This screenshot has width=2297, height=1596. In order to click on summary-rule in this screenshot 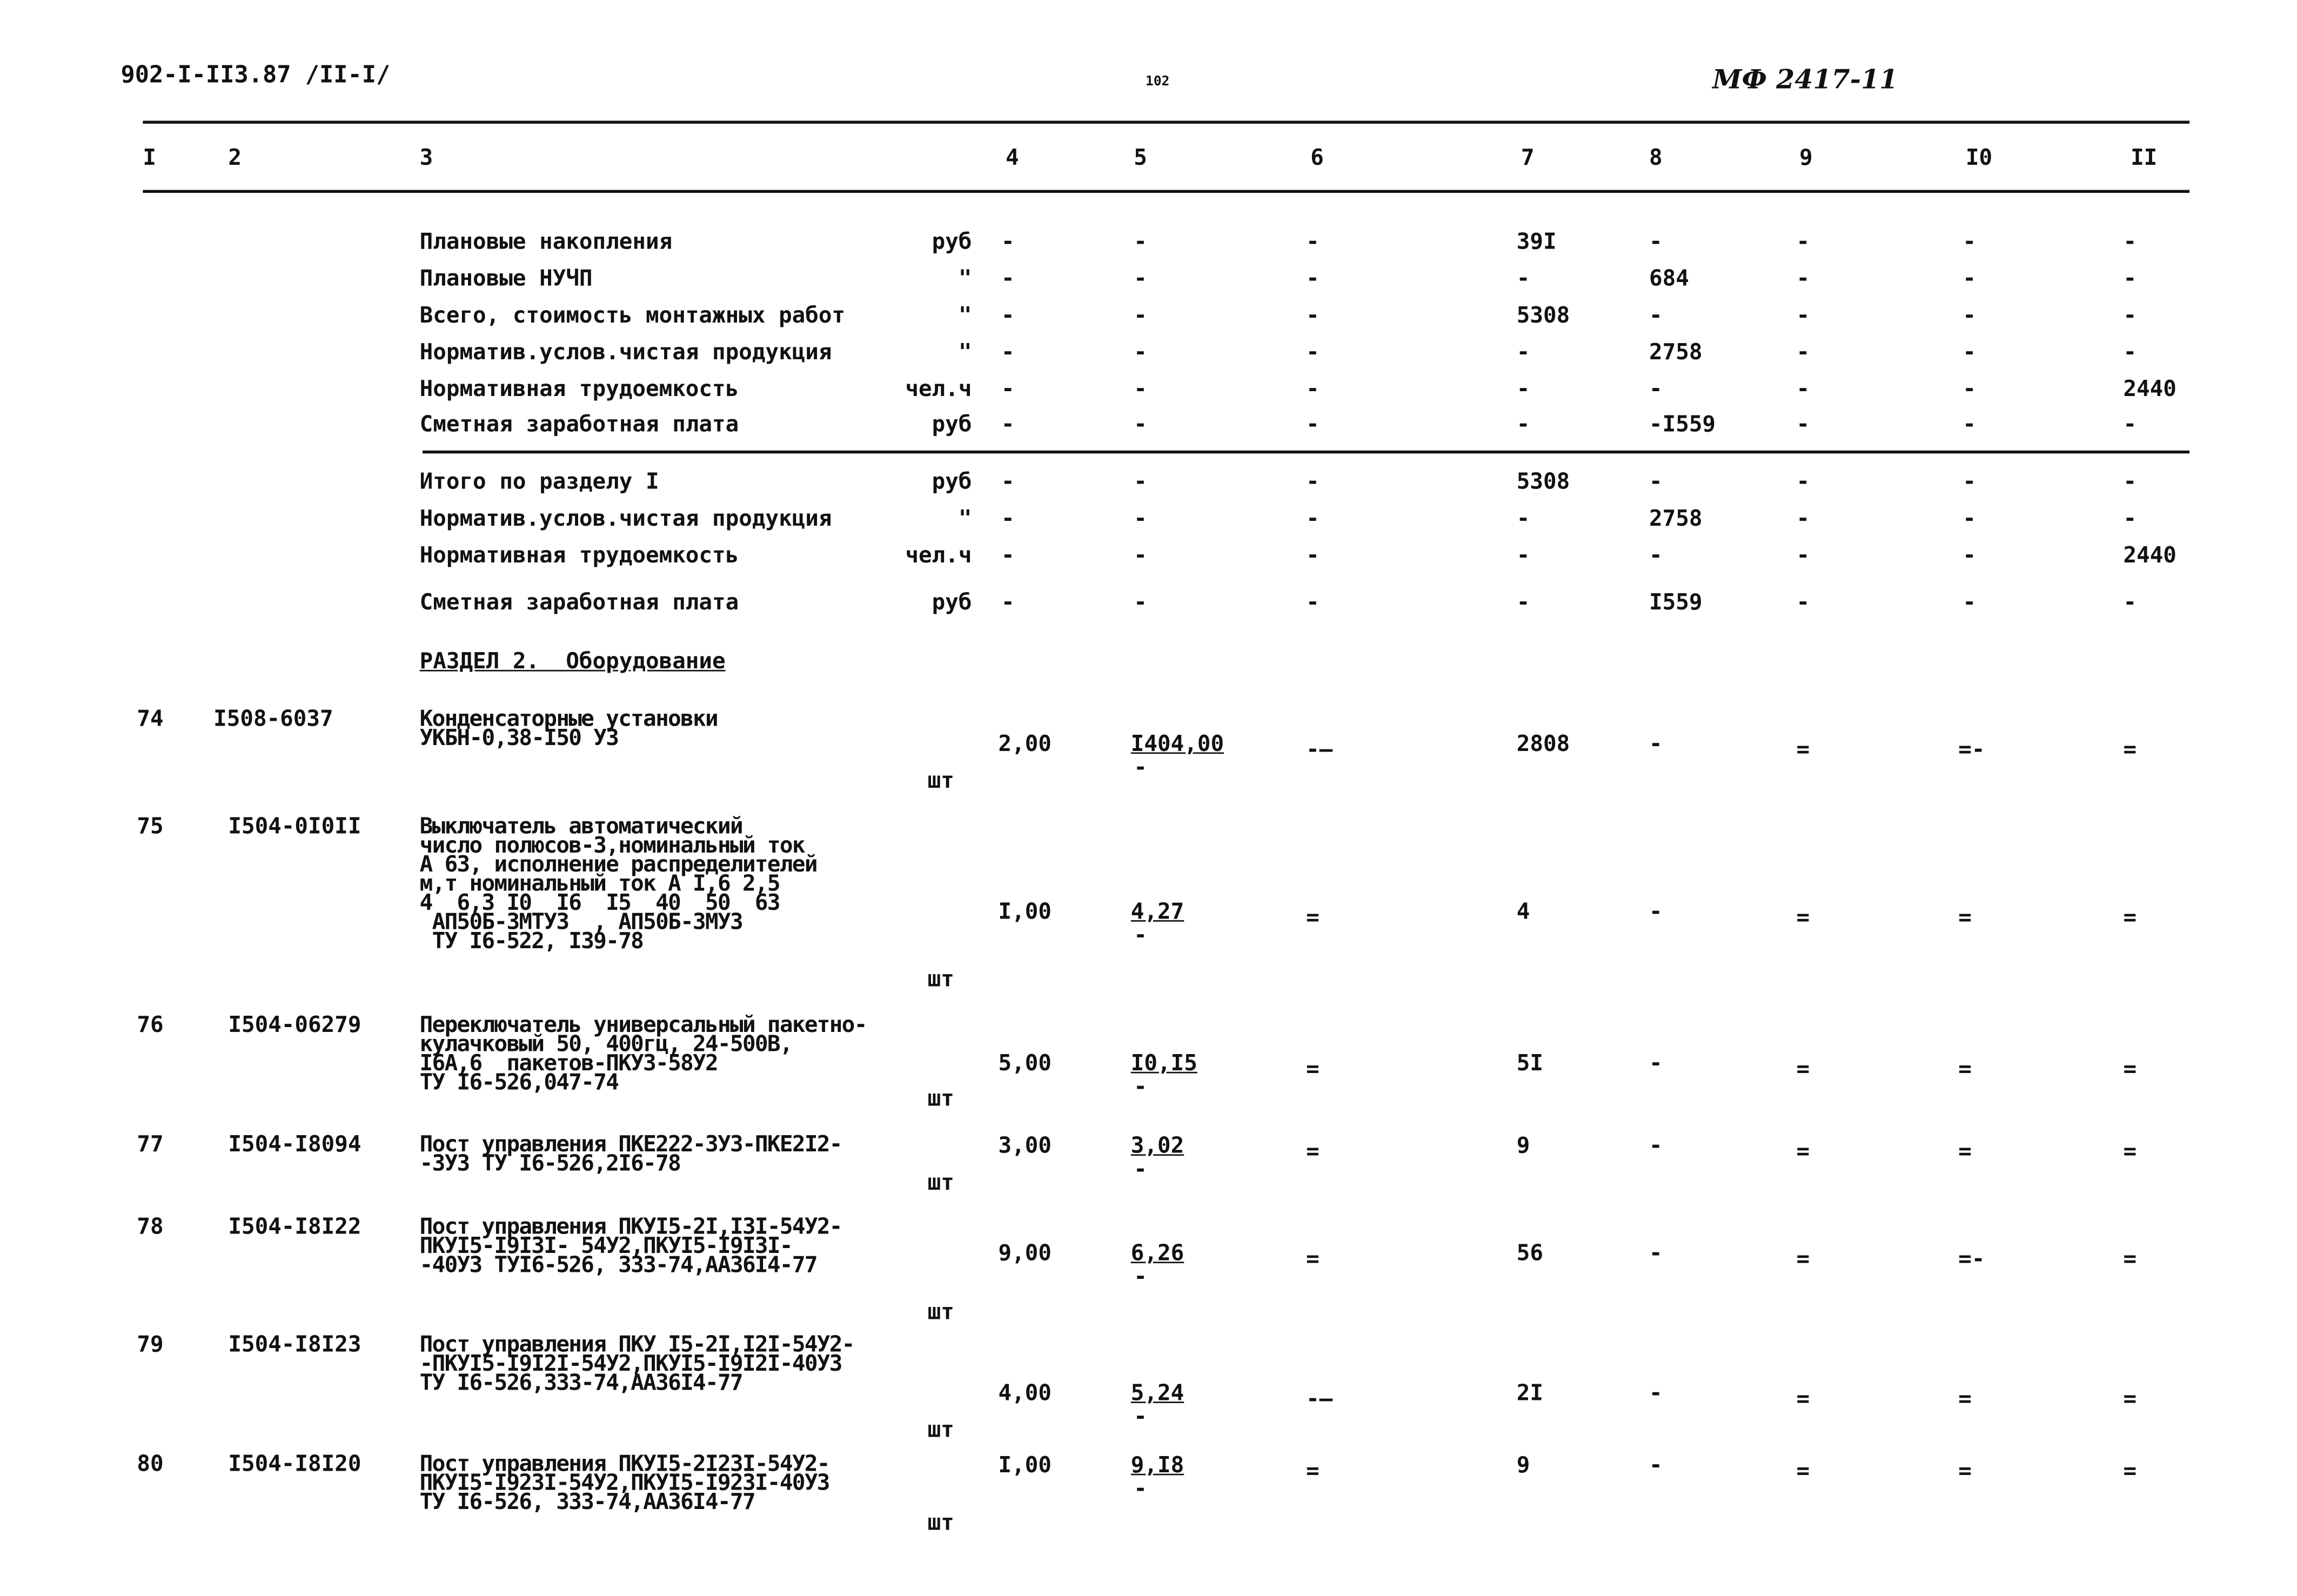, I will do `click(1306, 452)`.